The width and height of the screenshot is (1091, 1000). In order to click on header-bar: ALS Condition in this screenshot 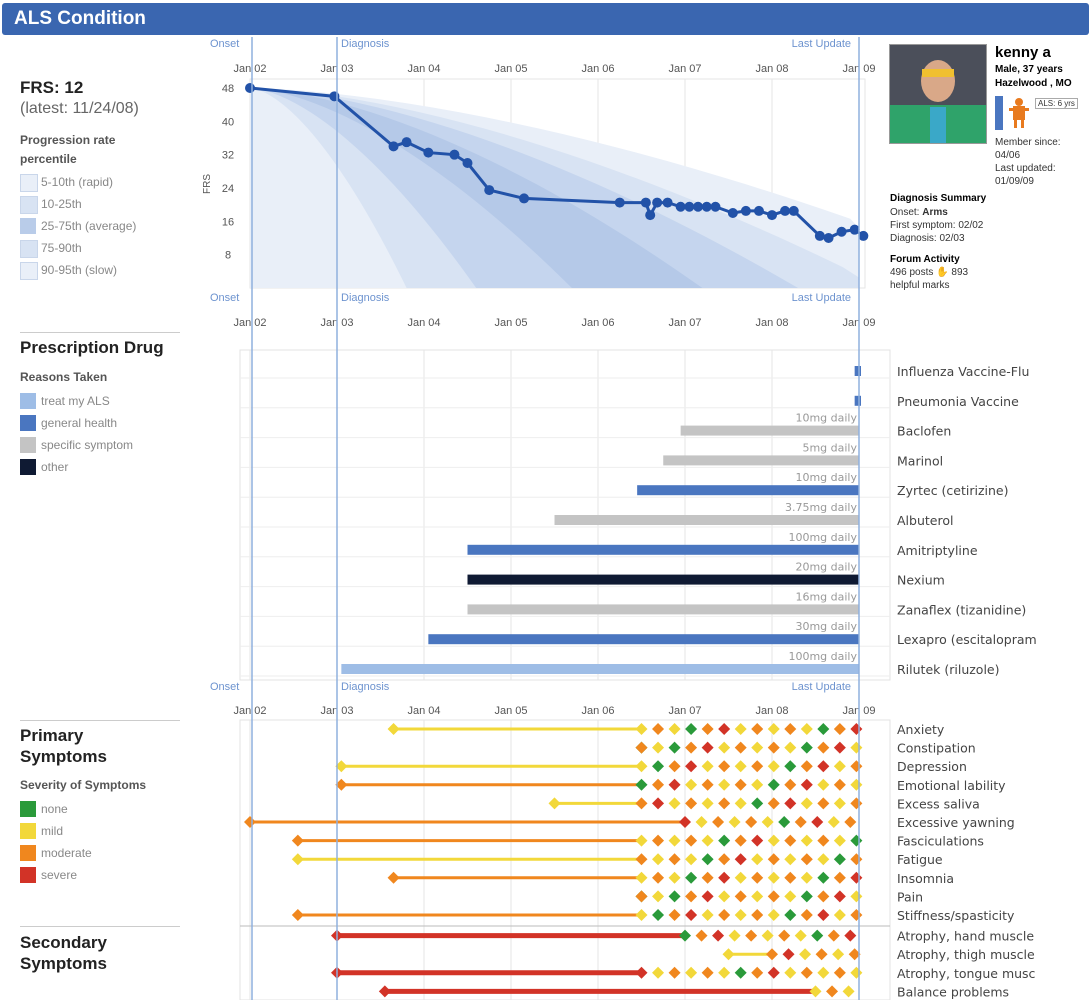, I will do `click(545, 19)`.